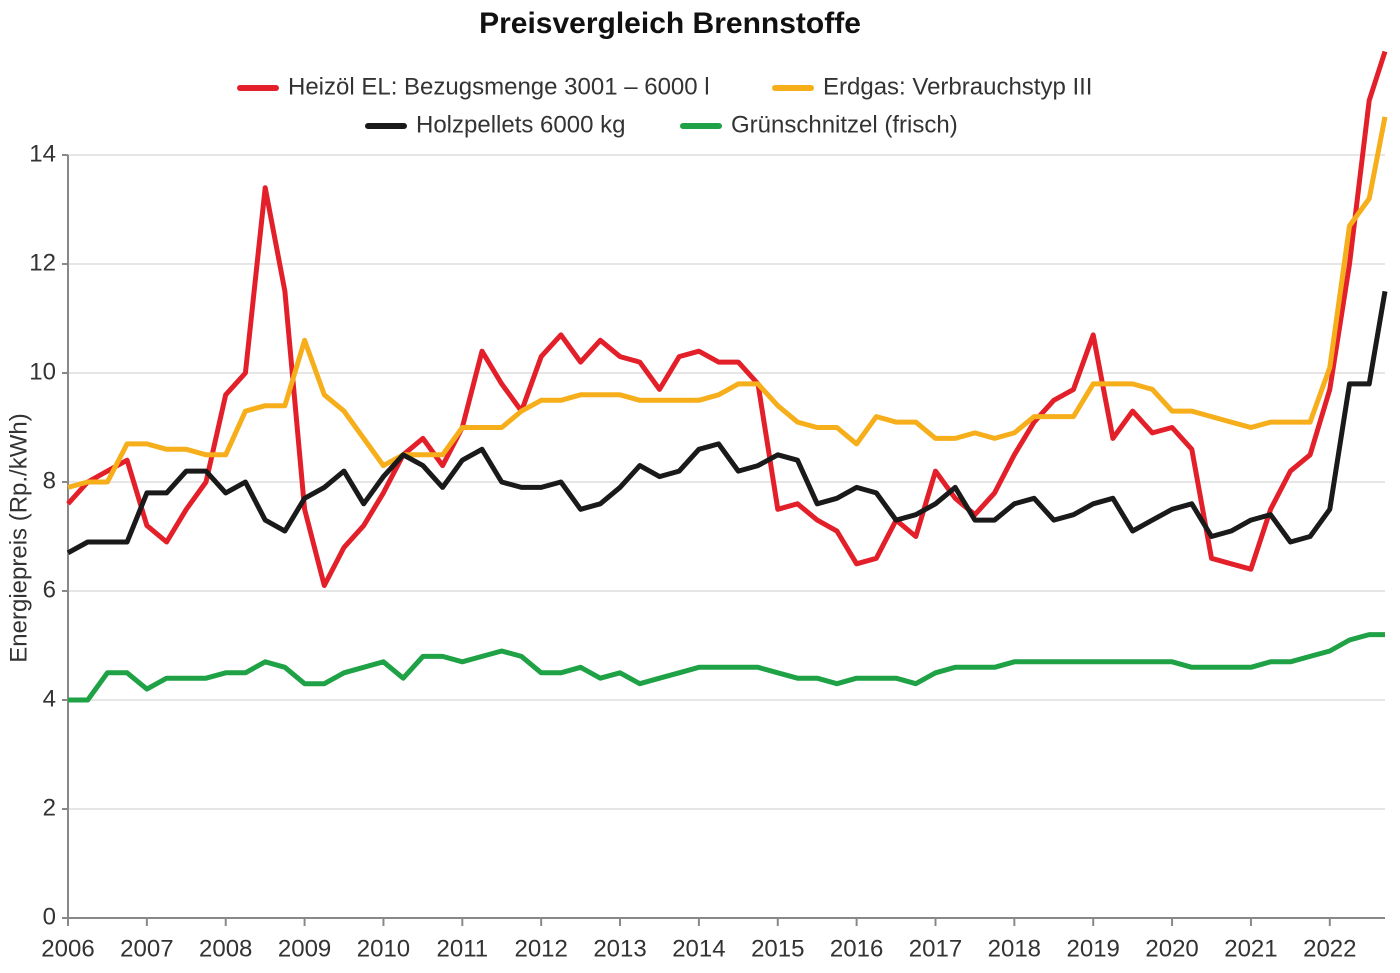 The width and height of the screenshot is (1400, 973). Describe the element at coordinates (540, 948) in the screenshot. I see `x-tick-label: 2012` at that location.